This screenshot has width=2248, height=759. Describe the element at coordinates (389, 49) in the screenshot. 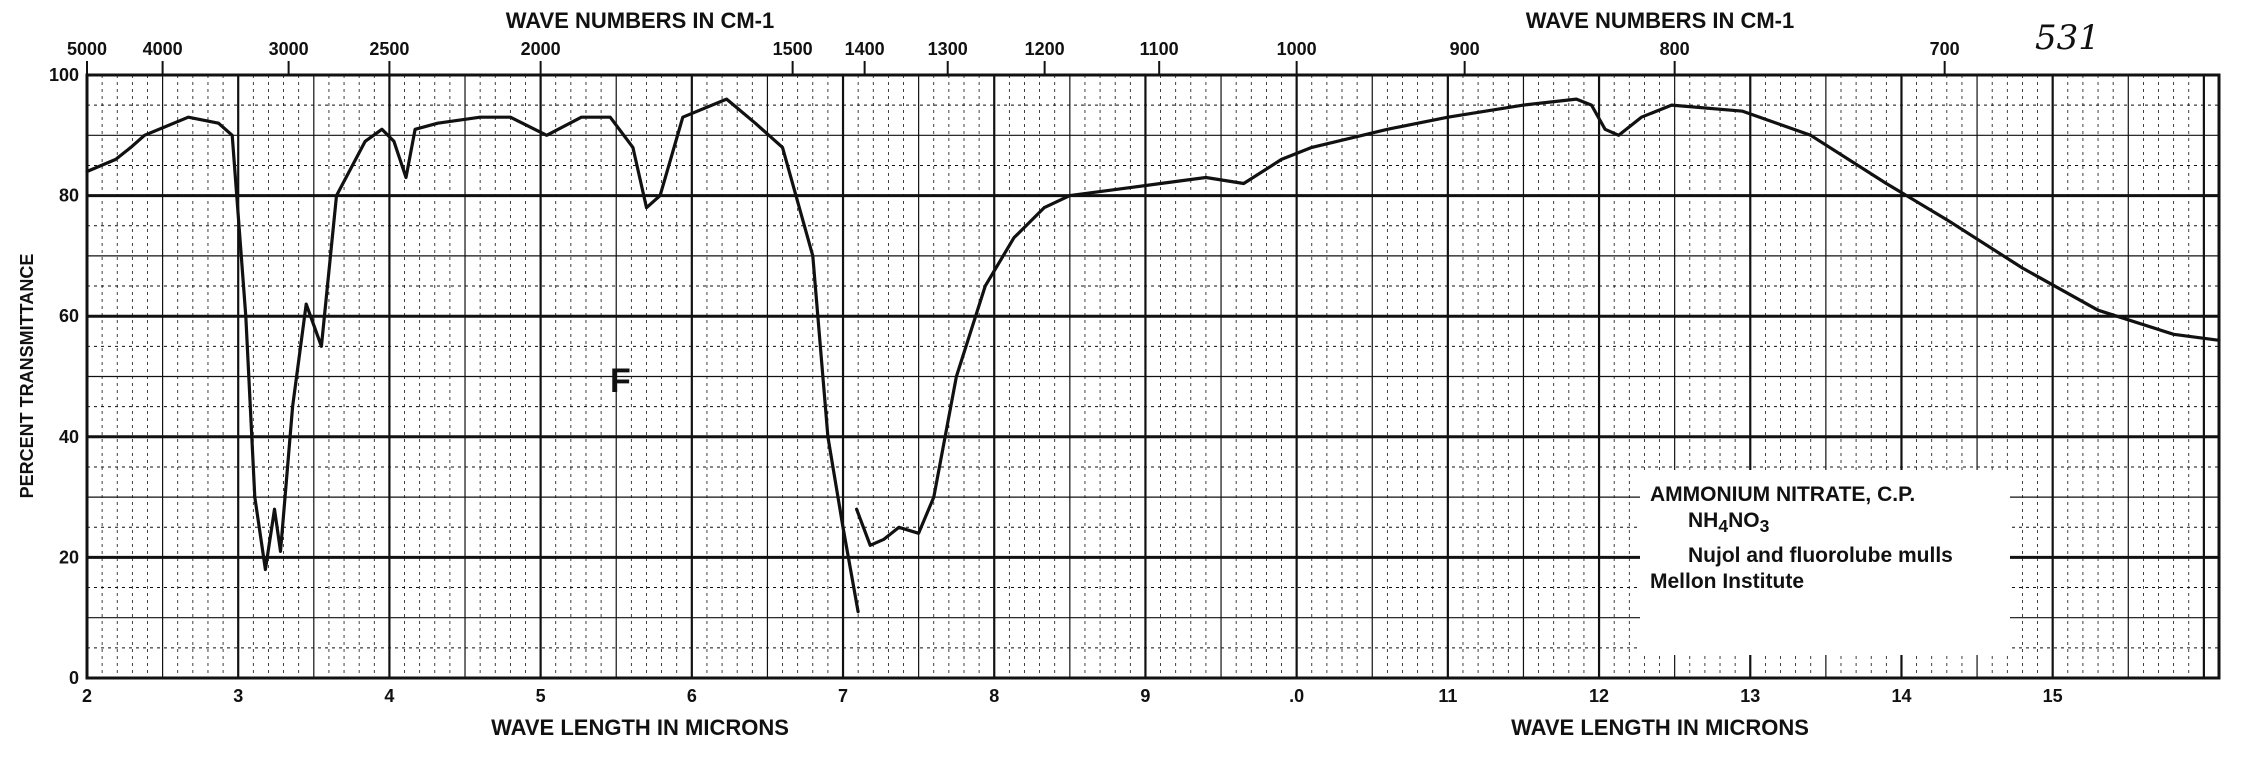

I see `top-tick-label: 2500` at that location.